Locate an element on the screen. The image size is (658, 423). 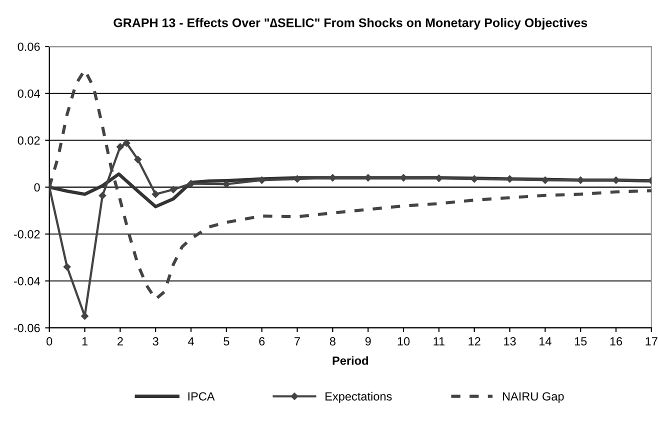
legend-label: Expectations is located at coordinates (359, 397).